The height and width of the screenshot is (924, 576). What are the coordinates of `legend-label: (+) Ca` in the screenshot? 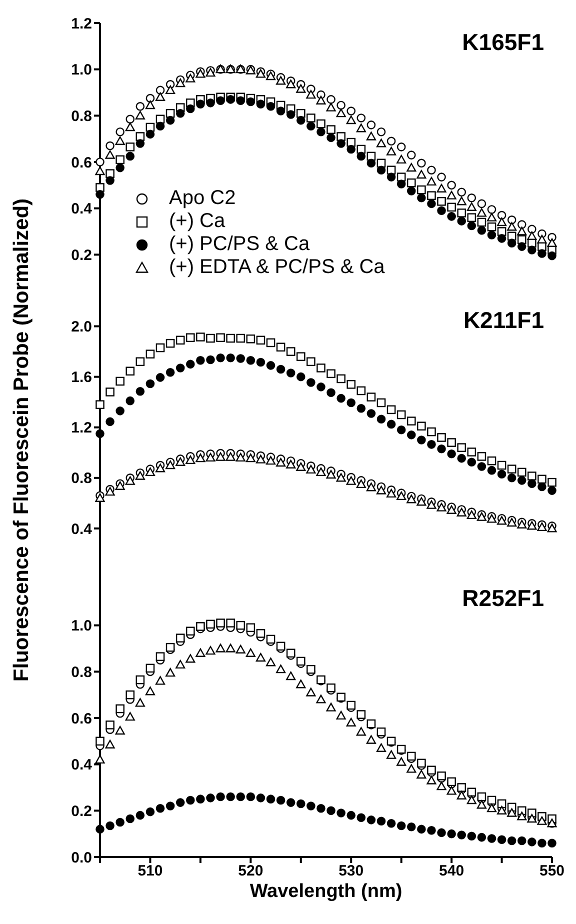 It's located at (197, 221).